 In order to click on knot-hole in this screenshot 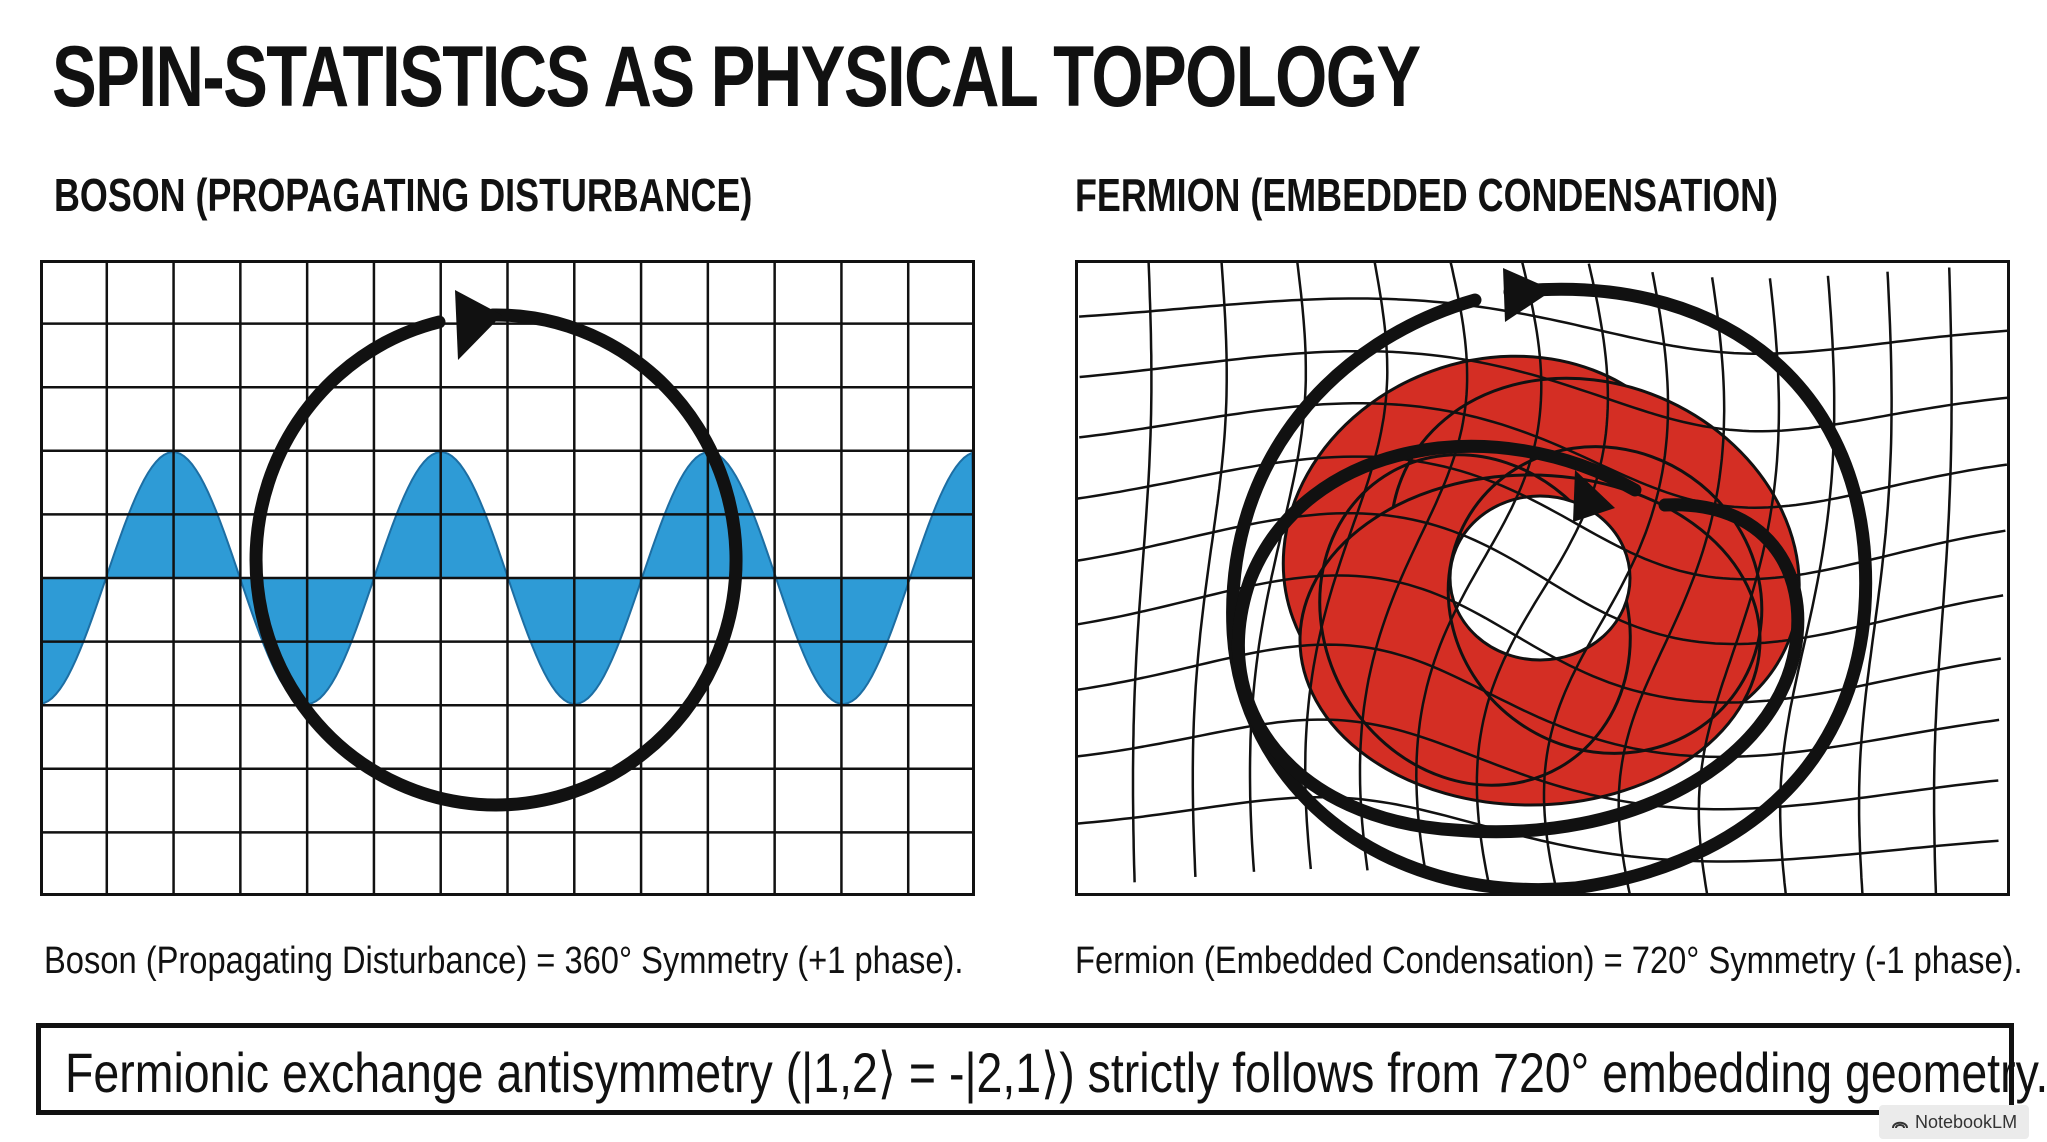, I will do `click(1540, 578)`.